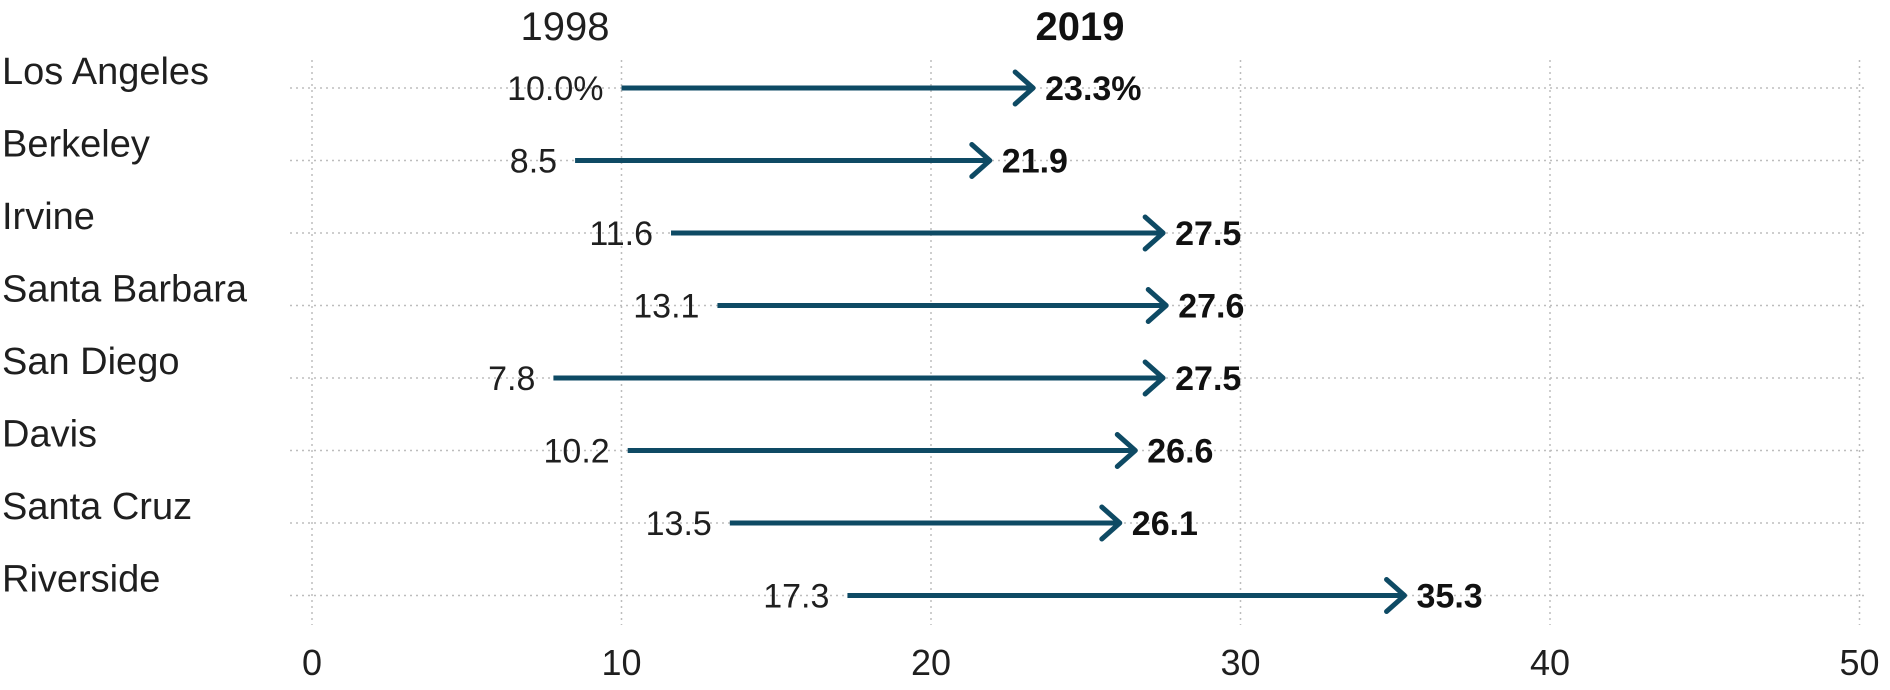  What do you see at coordinates (1093, 89) in the screenshot?
I see `end-value-label: 23.3%` at bounding box center [1093, 89].